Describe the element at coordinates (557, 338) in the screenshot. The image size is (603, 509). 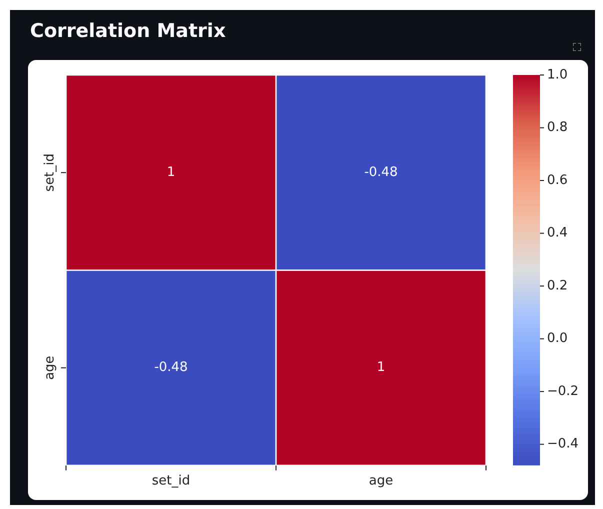
I see `color-bar-label: 0.0` at that location.